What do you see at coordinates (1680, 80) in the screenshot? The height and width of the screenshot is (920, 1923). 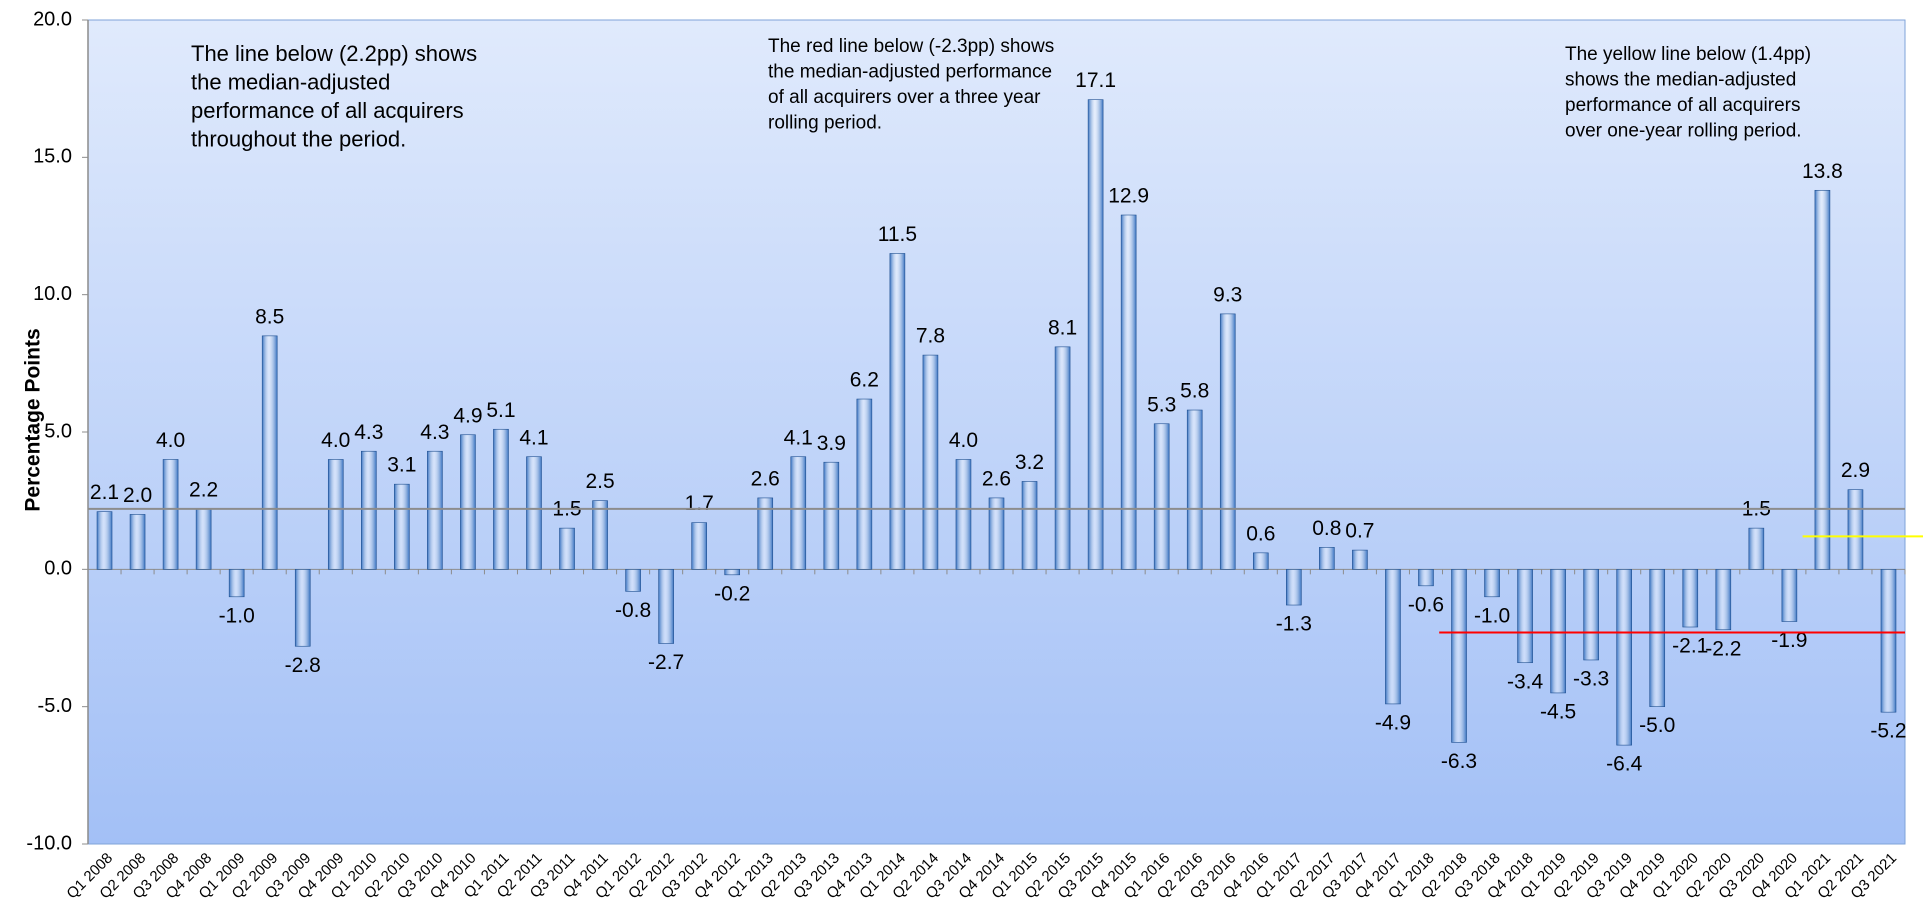 I see `annotation: shows the median-adjusted` at bounding box center [1680, 80].